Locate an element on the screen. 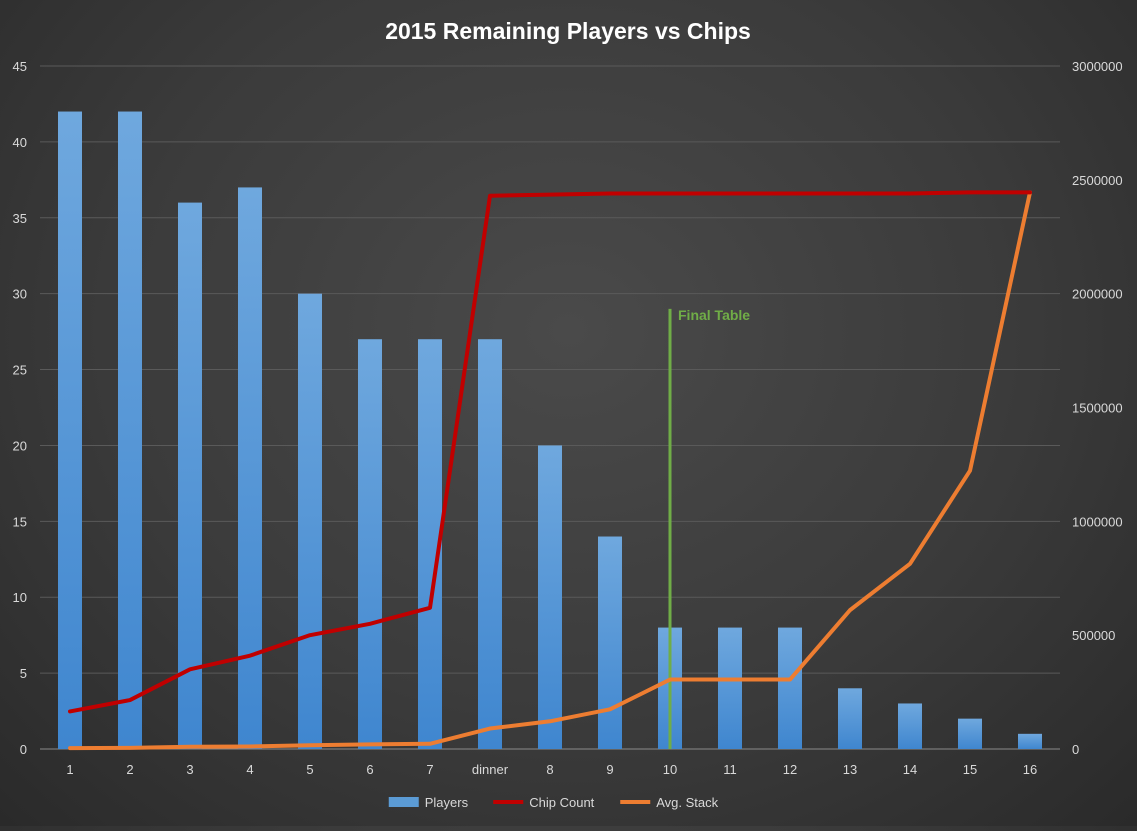 This screenshot has width=1137, height=831. legend-label: Chip Count is located at coordinates (561, 802).